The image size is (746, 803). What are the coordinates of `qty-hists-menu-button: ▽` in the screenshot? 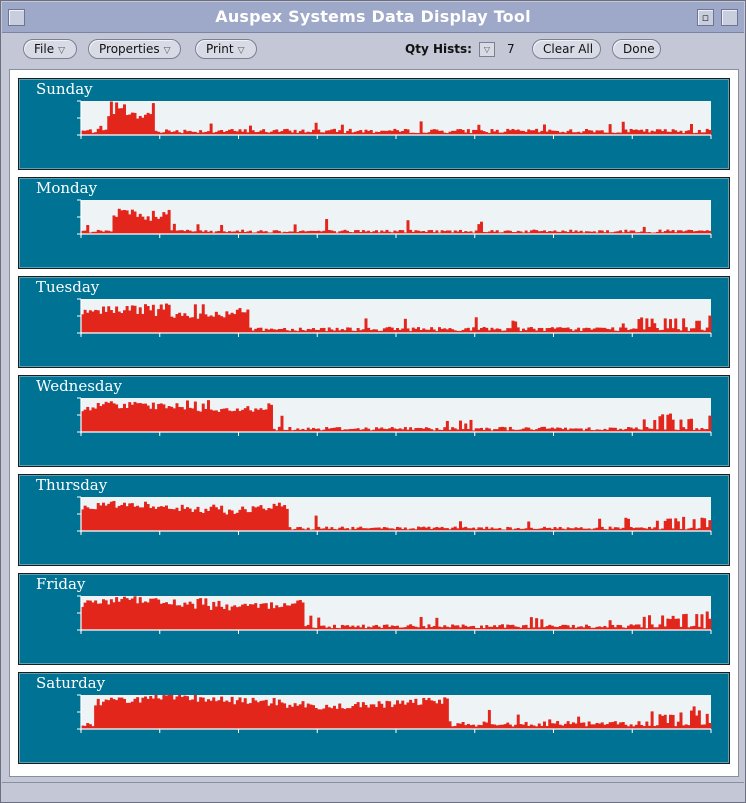 It's located at (487, 49).